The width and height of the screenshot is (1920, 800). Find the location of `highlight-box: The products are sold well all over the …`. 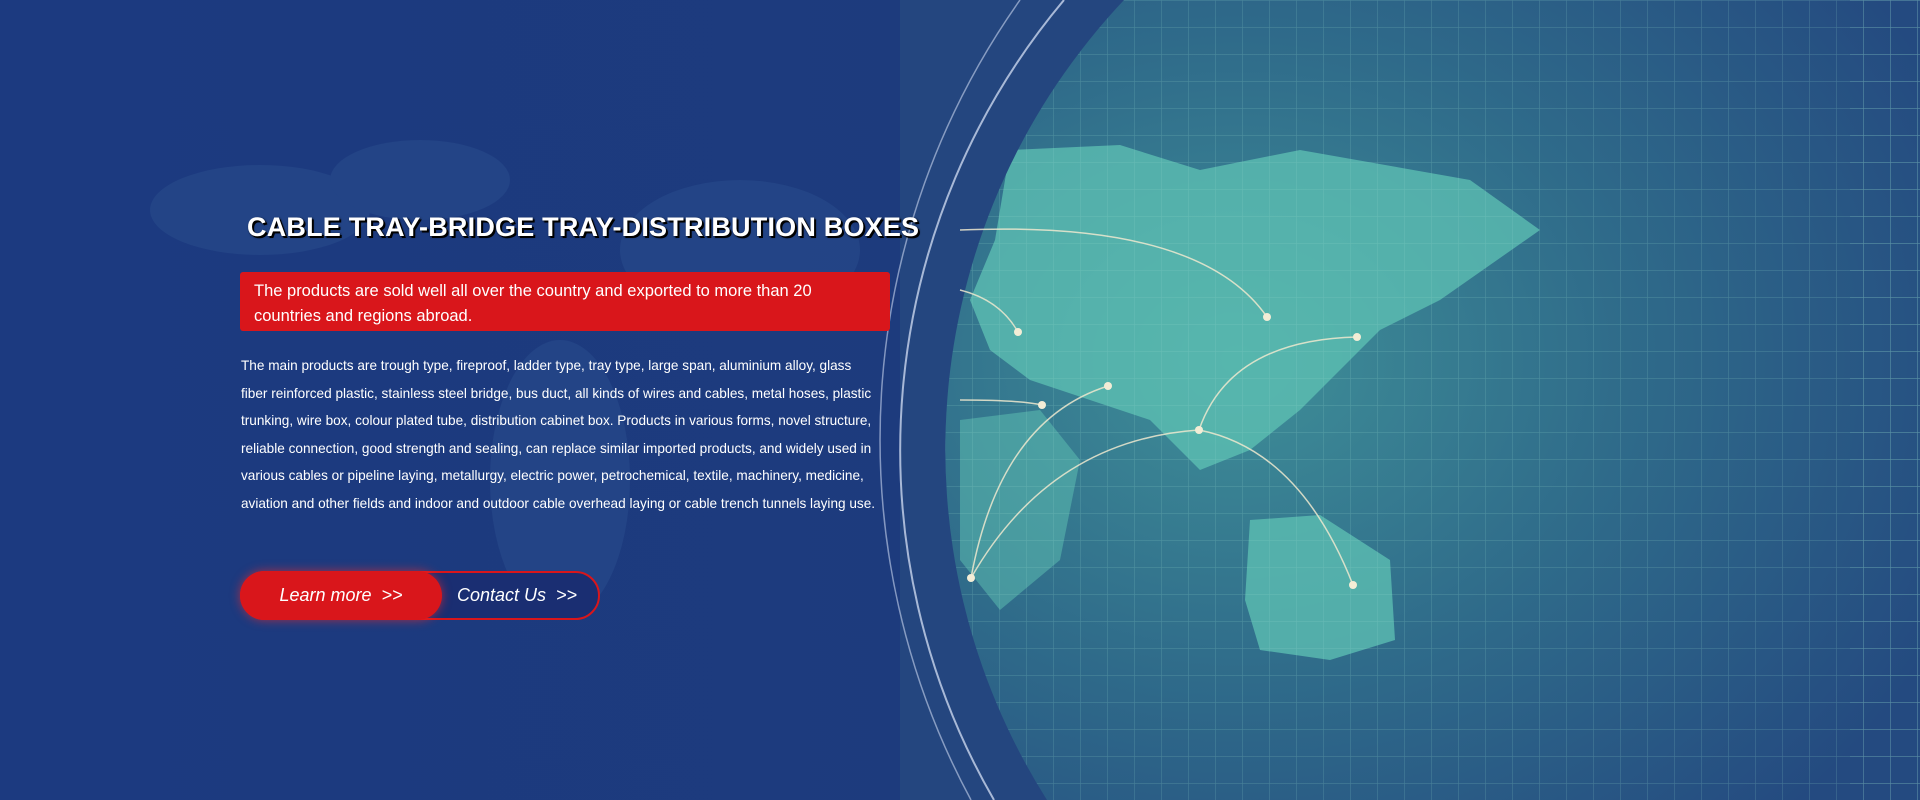

highlight-box: The products are sold well all over the … is located at coordinates (565, 301).